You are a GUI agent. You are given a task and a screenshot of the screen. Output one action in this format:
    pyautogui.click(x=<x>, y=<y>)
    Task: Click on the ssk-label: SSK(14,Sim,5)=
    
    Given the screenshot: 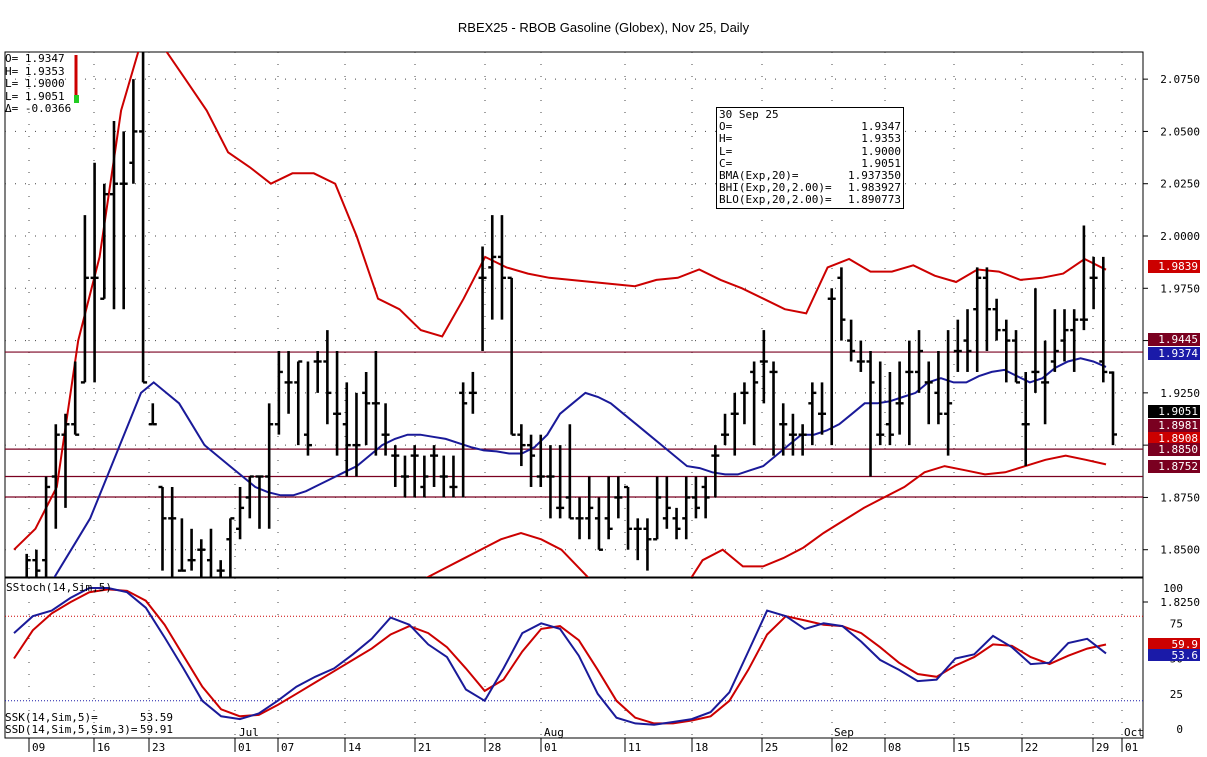 What is the action you would take?
    pyautogui.click(x=51, y=717)
    